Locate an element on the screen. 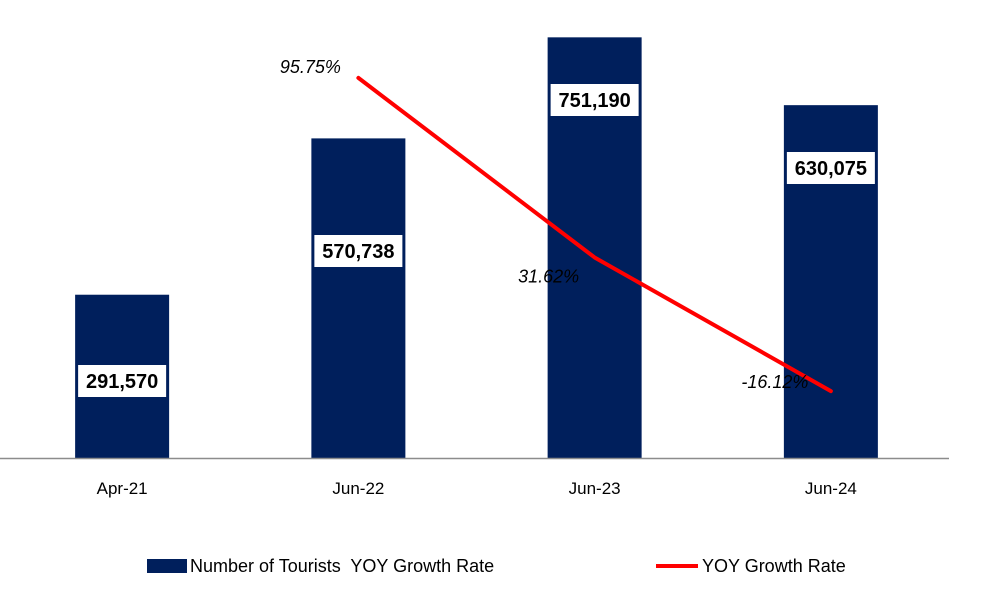 The image size is (991, 611). x-axis-ticks: Apr-21 Jun-22 Jun-23 Jun-24 is located at coordinates (477, 488).